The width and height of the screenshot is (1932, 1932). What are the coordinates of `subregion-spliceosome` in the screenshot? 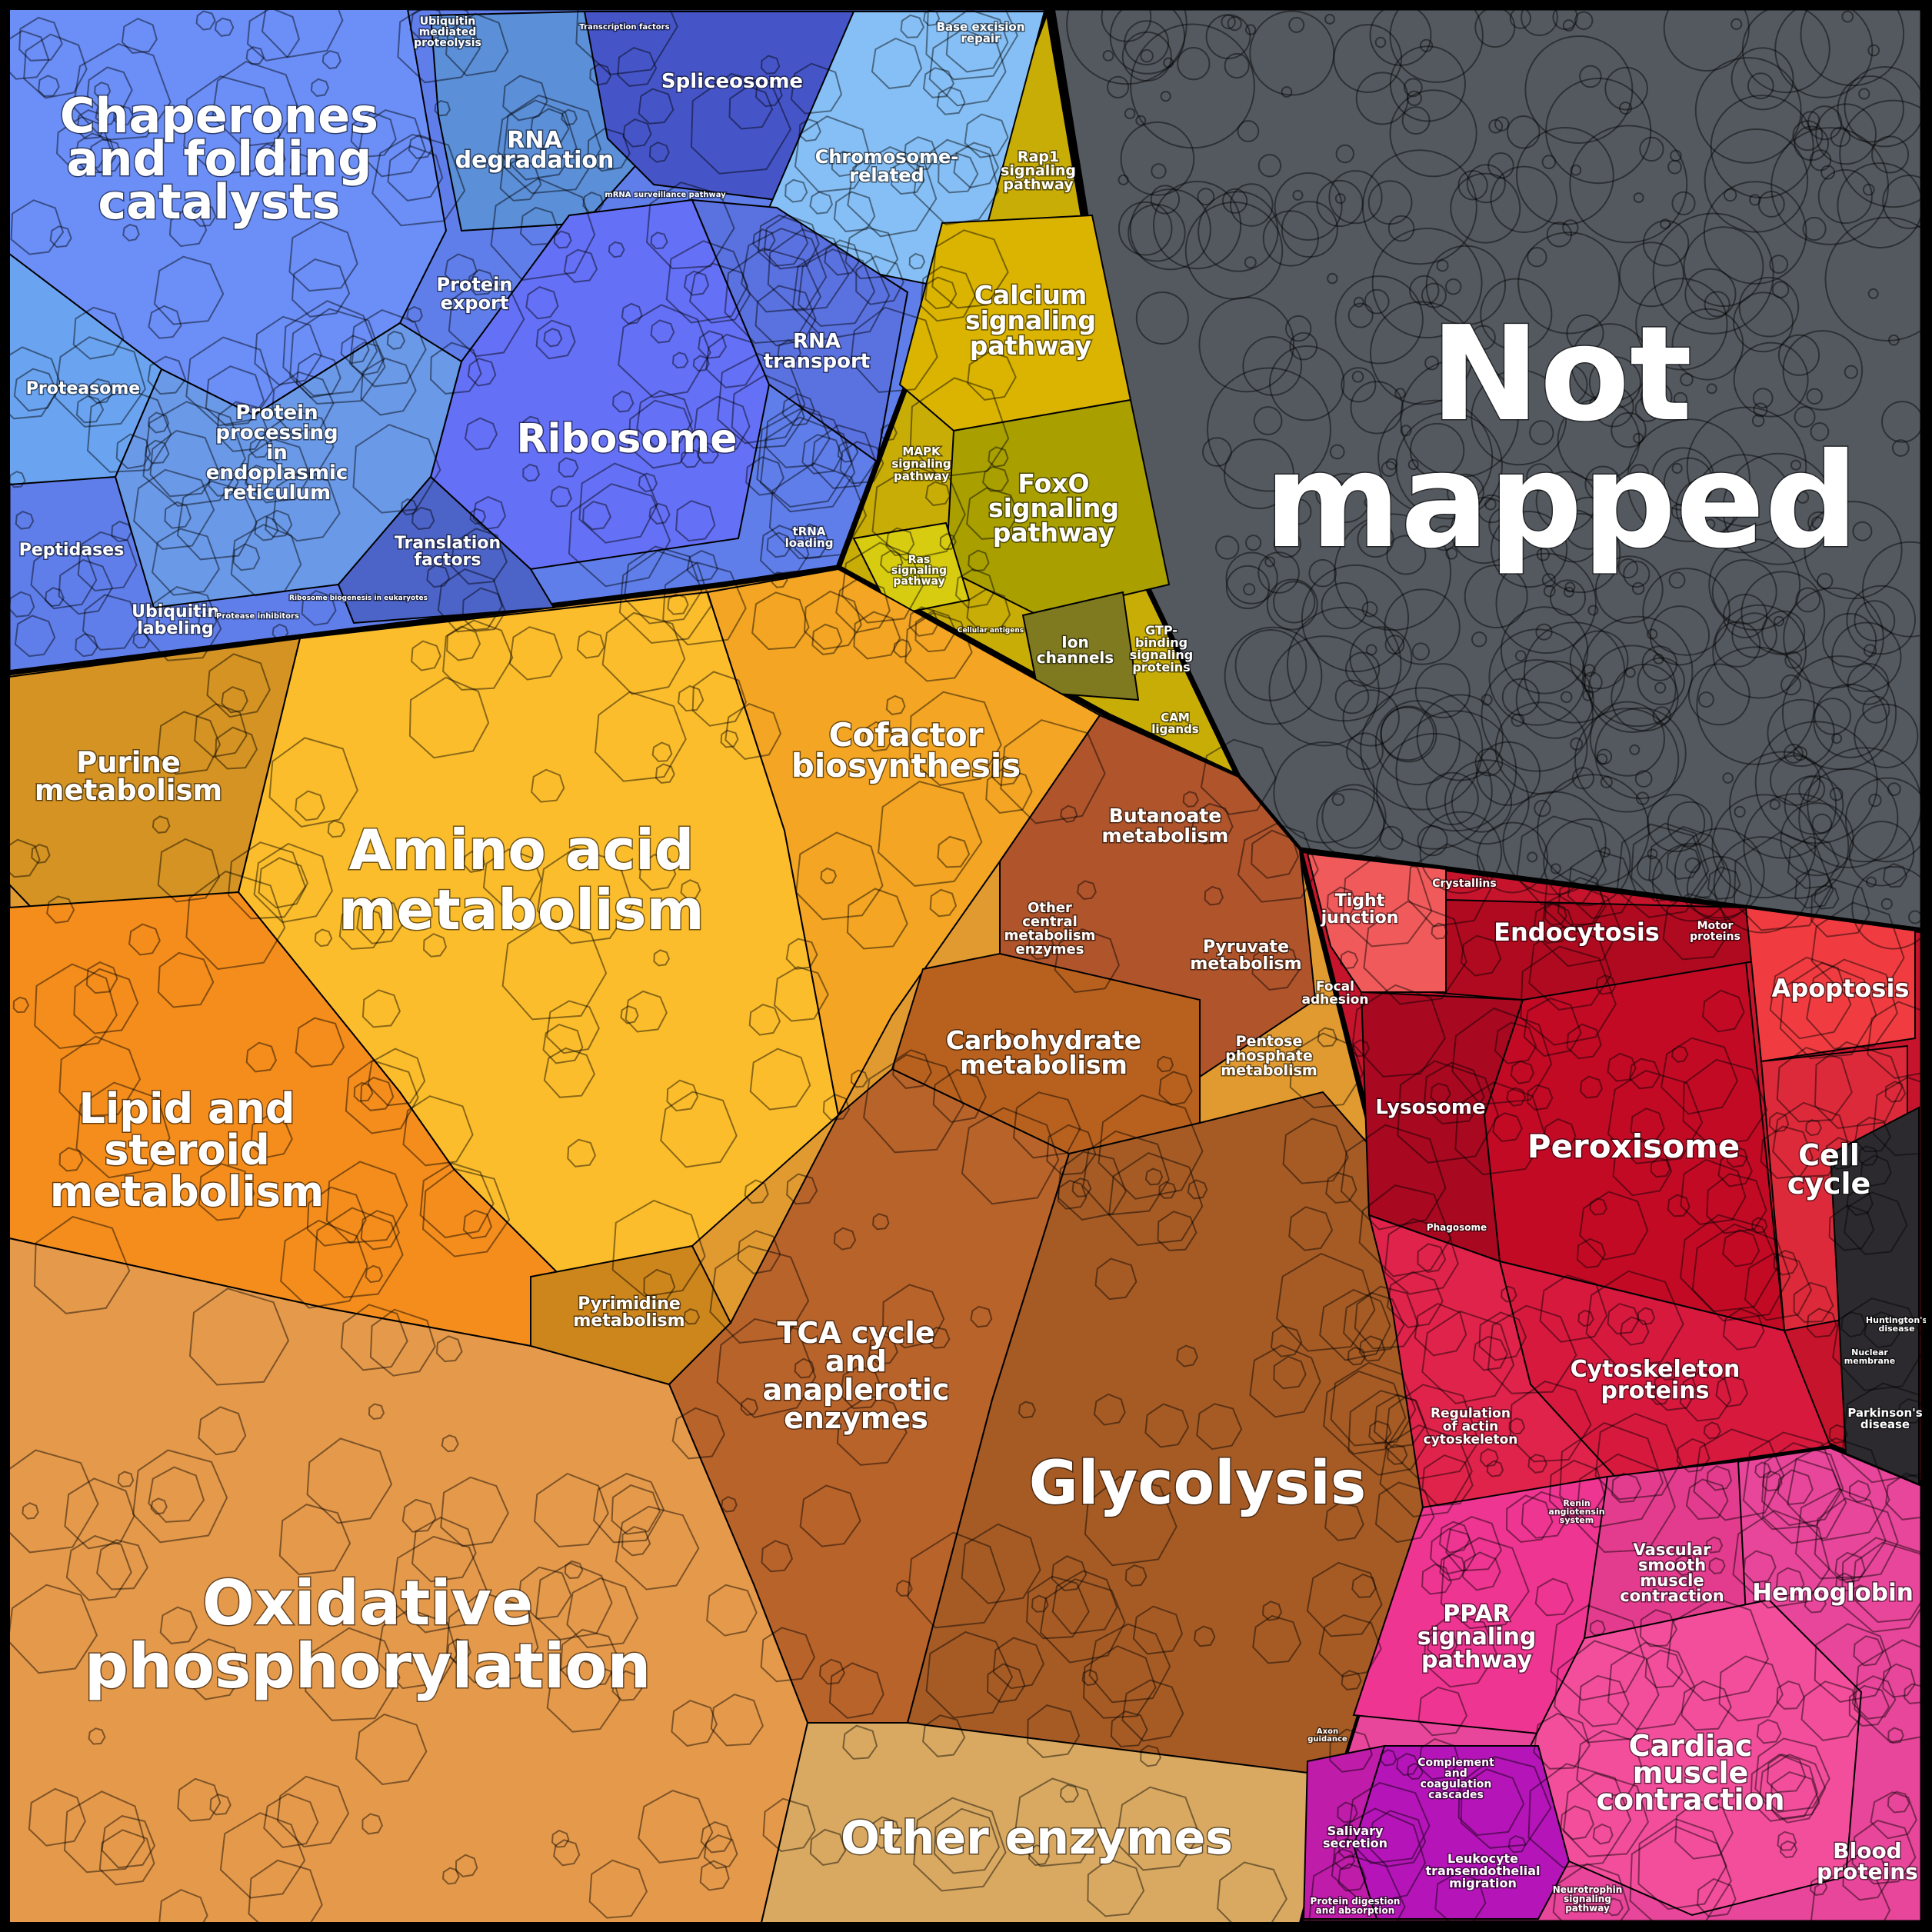 It's located at (719, 106).